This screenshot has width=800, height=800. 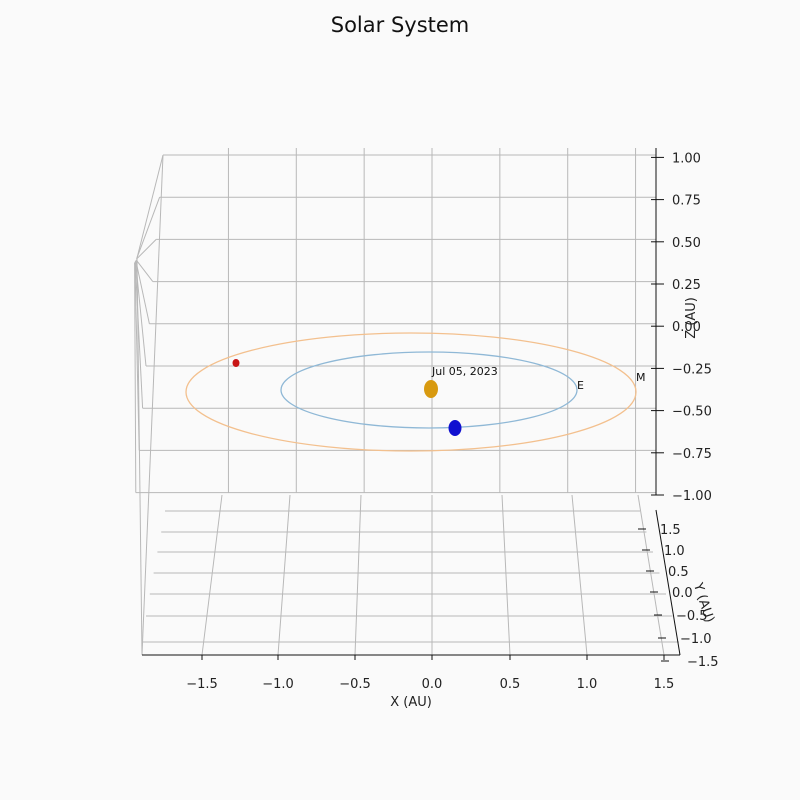 I want to click on date-label: Jul 05, 2023, so click(x=464, y=371).